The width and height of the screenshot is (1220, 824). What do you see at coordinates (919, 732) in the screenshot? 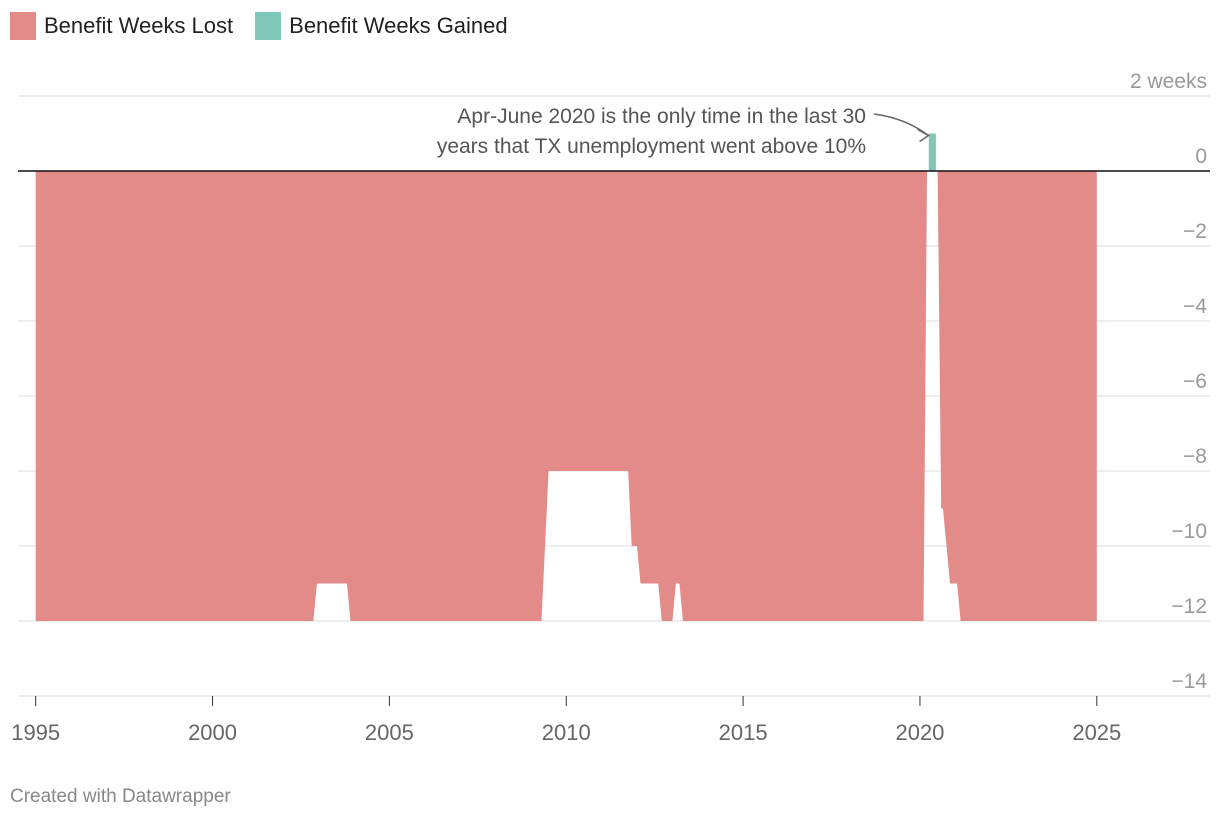
I see `x-tick-label: 2020` at bounding box center [919, 732].